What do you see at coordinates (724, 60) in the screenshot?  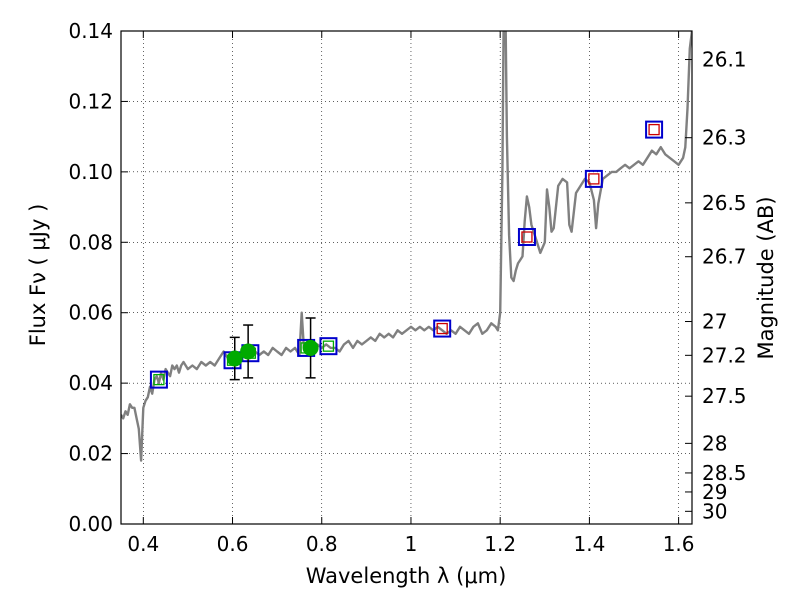 I see `right-tick-label: 26.1` at bounding box center [724, 60].